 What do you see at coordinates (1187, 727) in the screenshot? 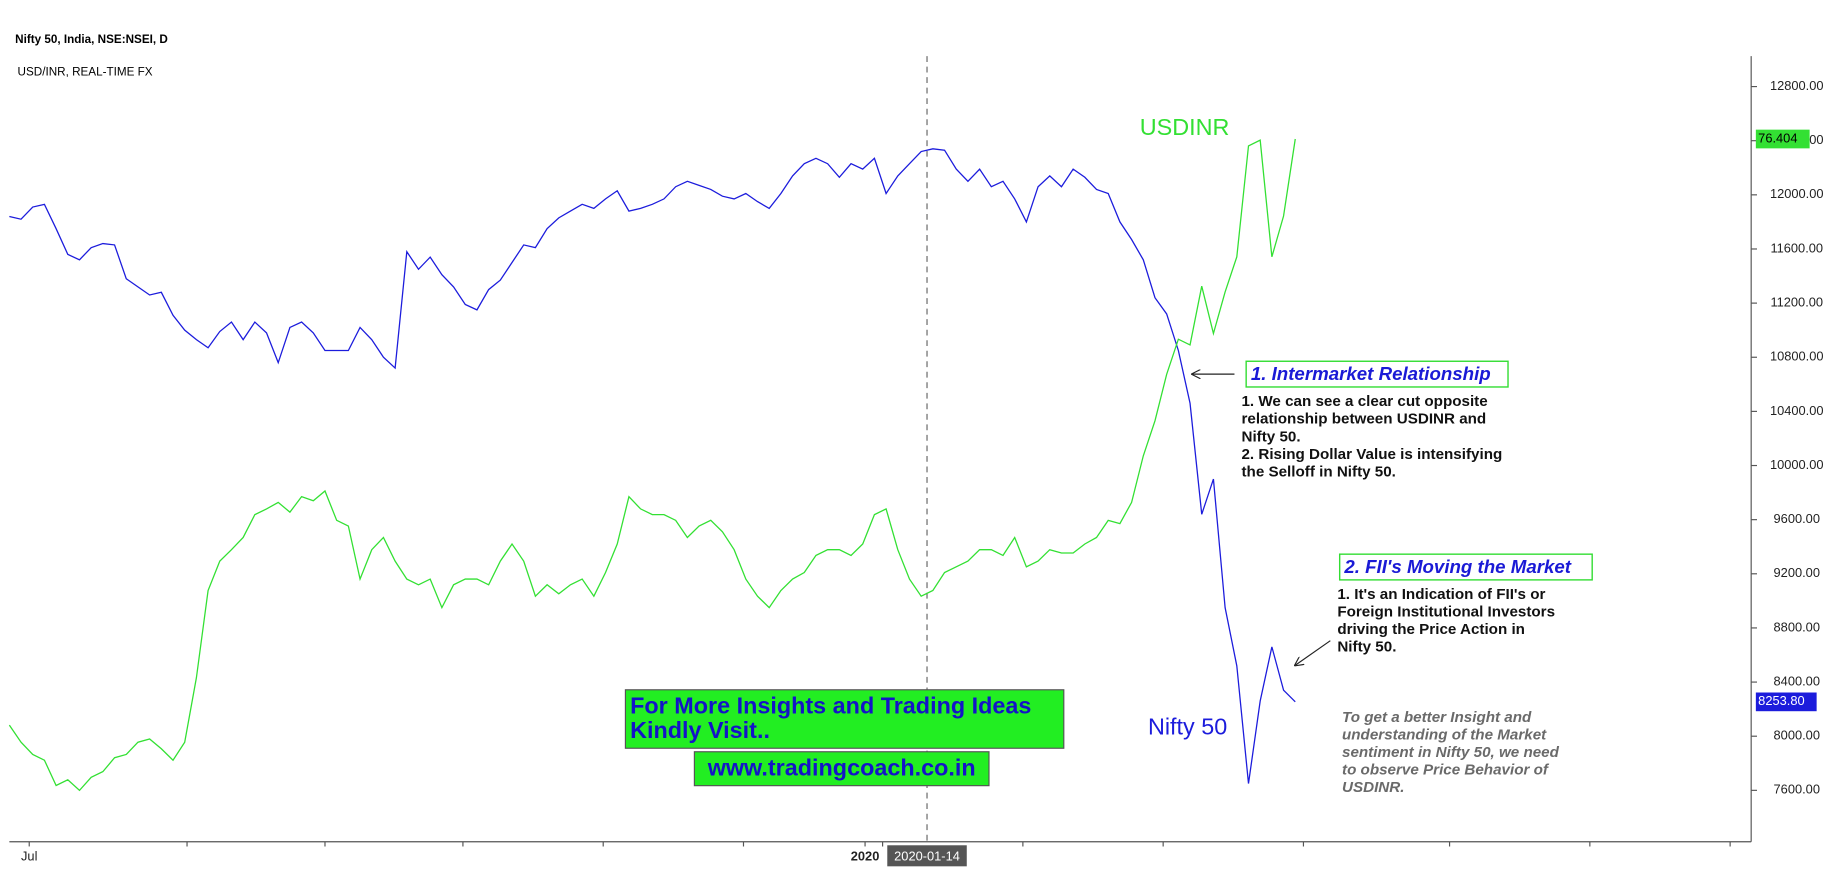
I see `series-label: Nifty 50` at bounding box center [1187, 727].